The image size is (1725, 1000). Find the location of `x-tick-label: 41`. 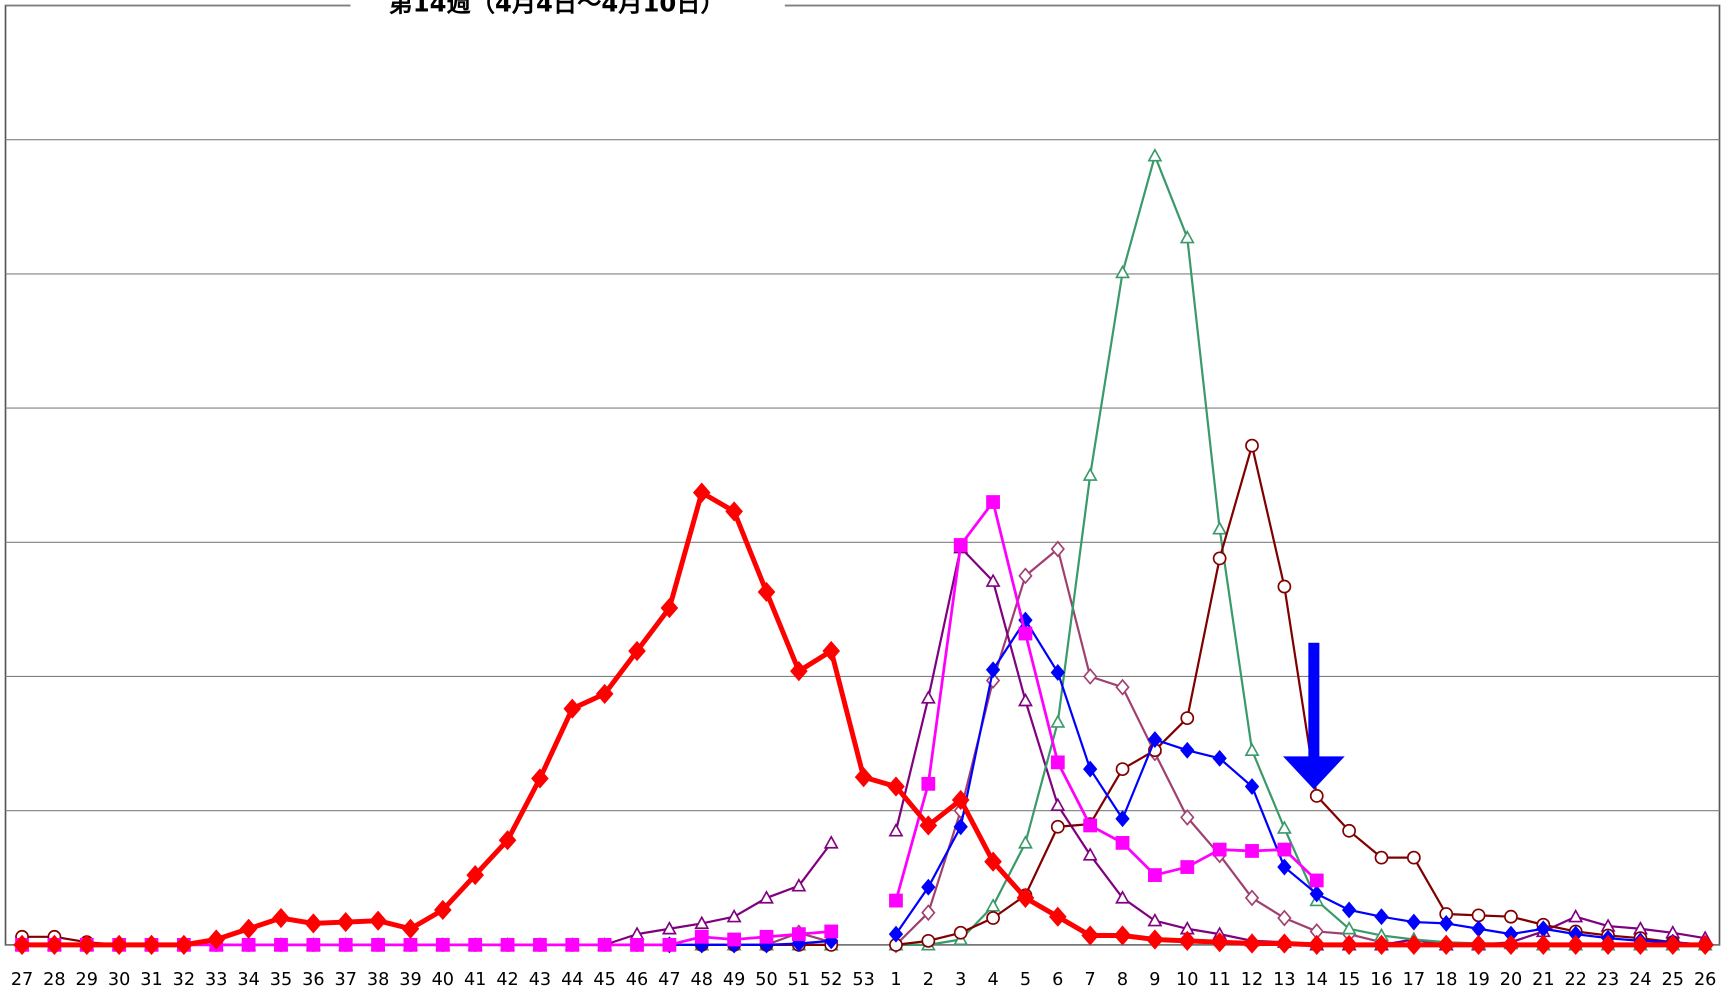

x-tick-label: 41 is located at coordinates (475, 980).